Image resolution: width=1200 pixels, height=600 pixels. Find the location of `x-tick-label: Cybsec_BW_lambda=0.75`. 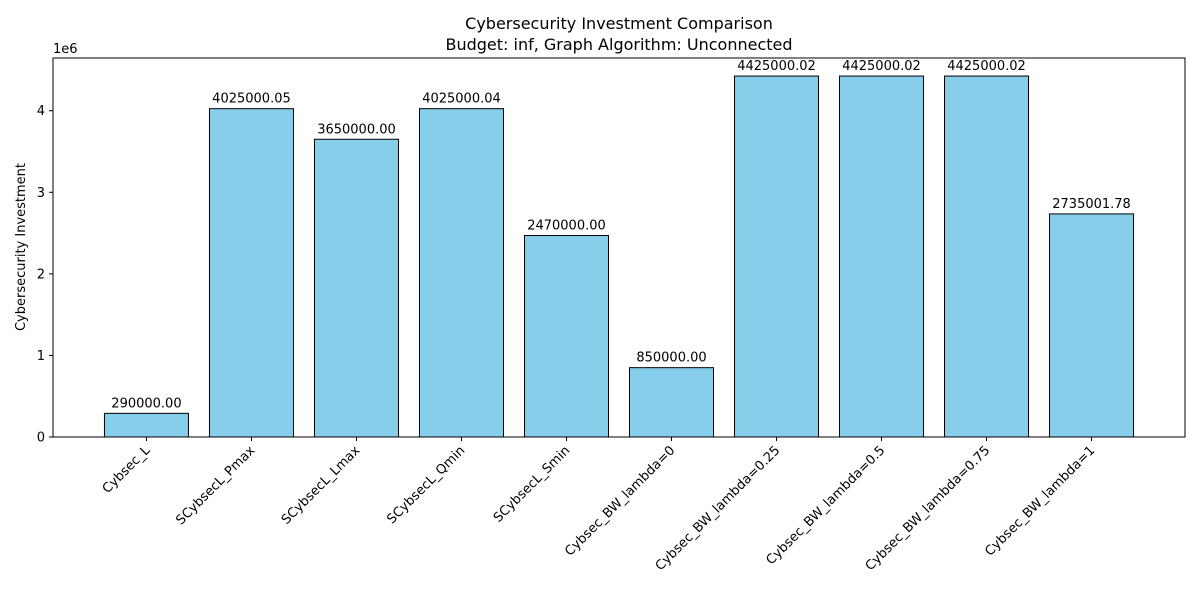

x-tick-label: Cybsec_BW_lambda=0.75 is located at coordinates (928, 508).